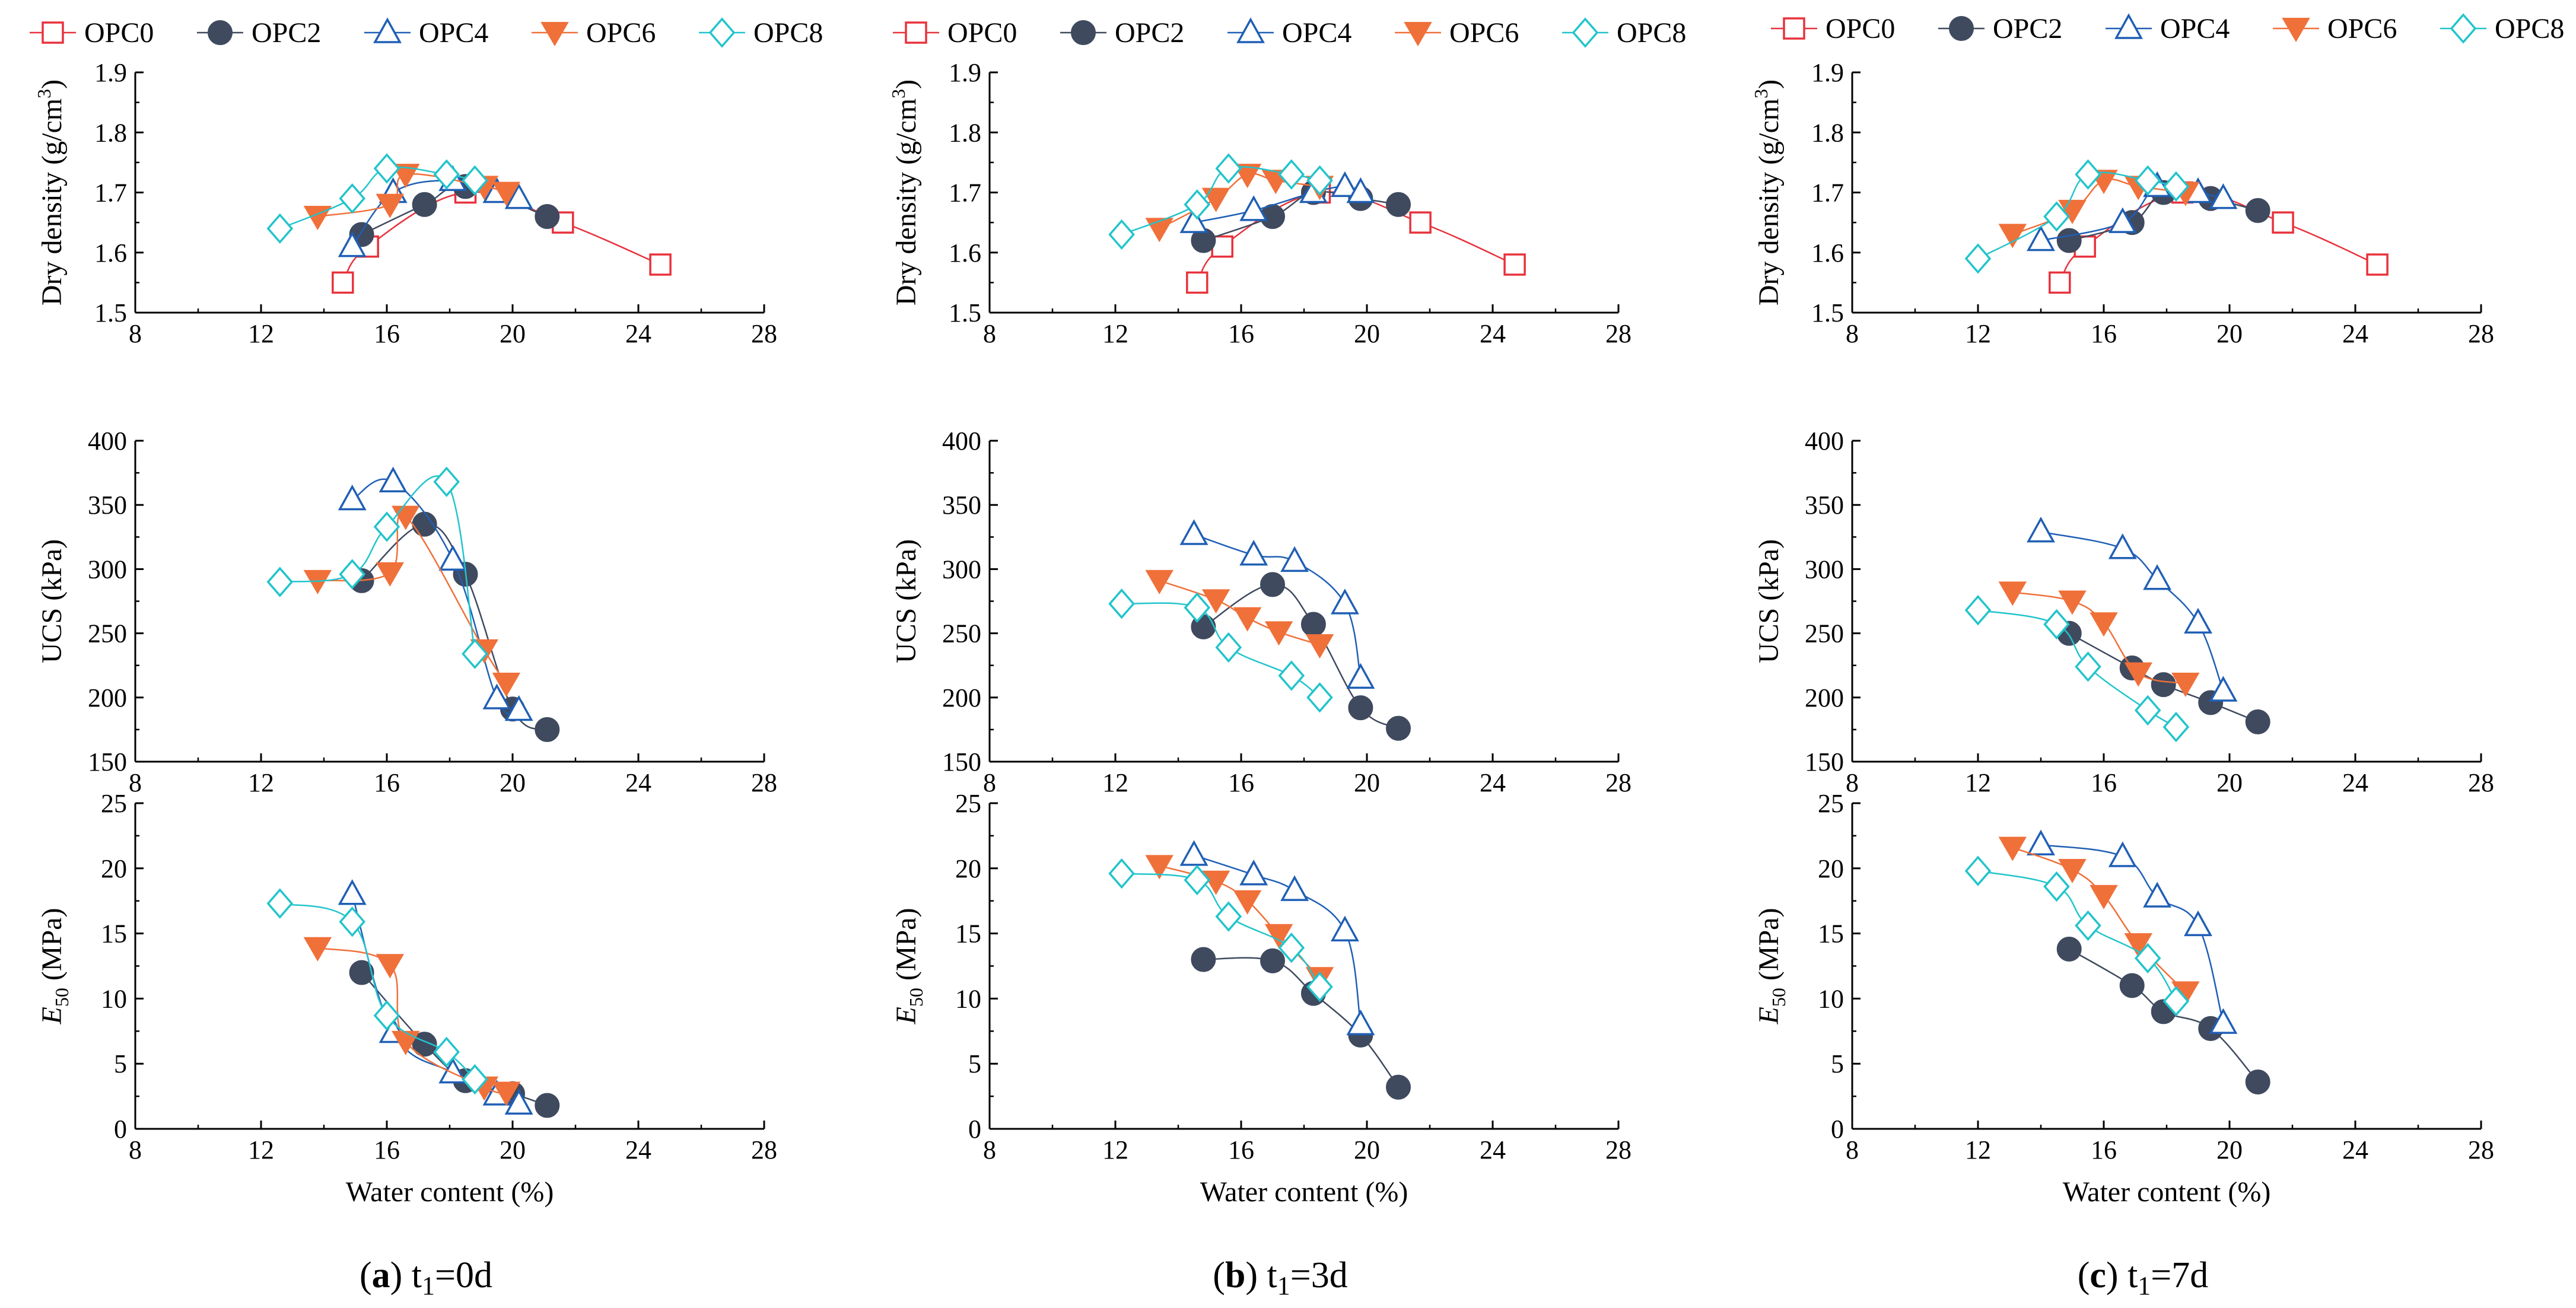 The height and width of the screenshot is (1308, 2576). Describe the element at coordinates (2143, 1277) in the screenshot. I see `panel-caption: (c) t1=7d` at that location.